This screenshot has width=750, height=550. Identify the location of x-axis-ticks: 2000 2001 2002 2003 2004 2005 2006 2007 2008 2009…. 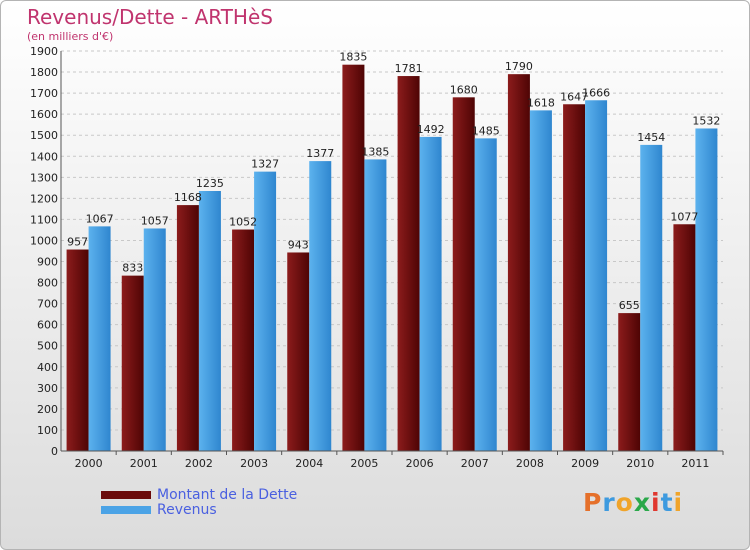
(399, 460).